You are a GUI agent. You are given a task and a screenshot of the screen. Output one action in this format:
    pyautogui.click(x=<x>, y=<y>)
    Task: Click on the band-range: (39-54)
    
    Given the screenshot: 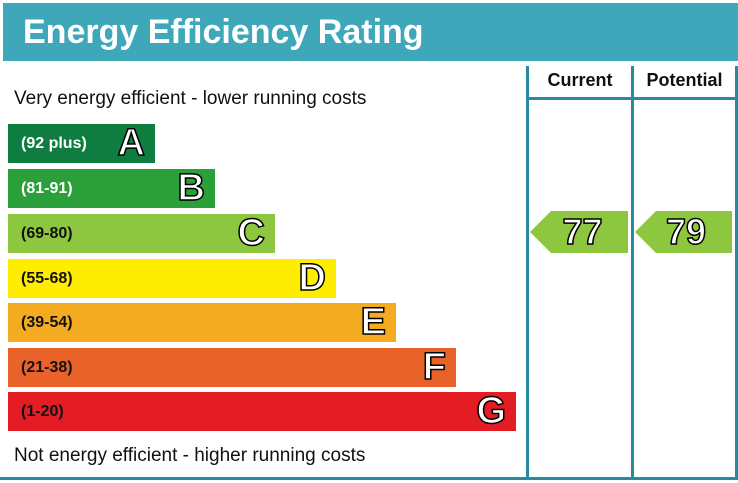 What is the action you would take?
    pyautogui.click(x=47, y=322)
    